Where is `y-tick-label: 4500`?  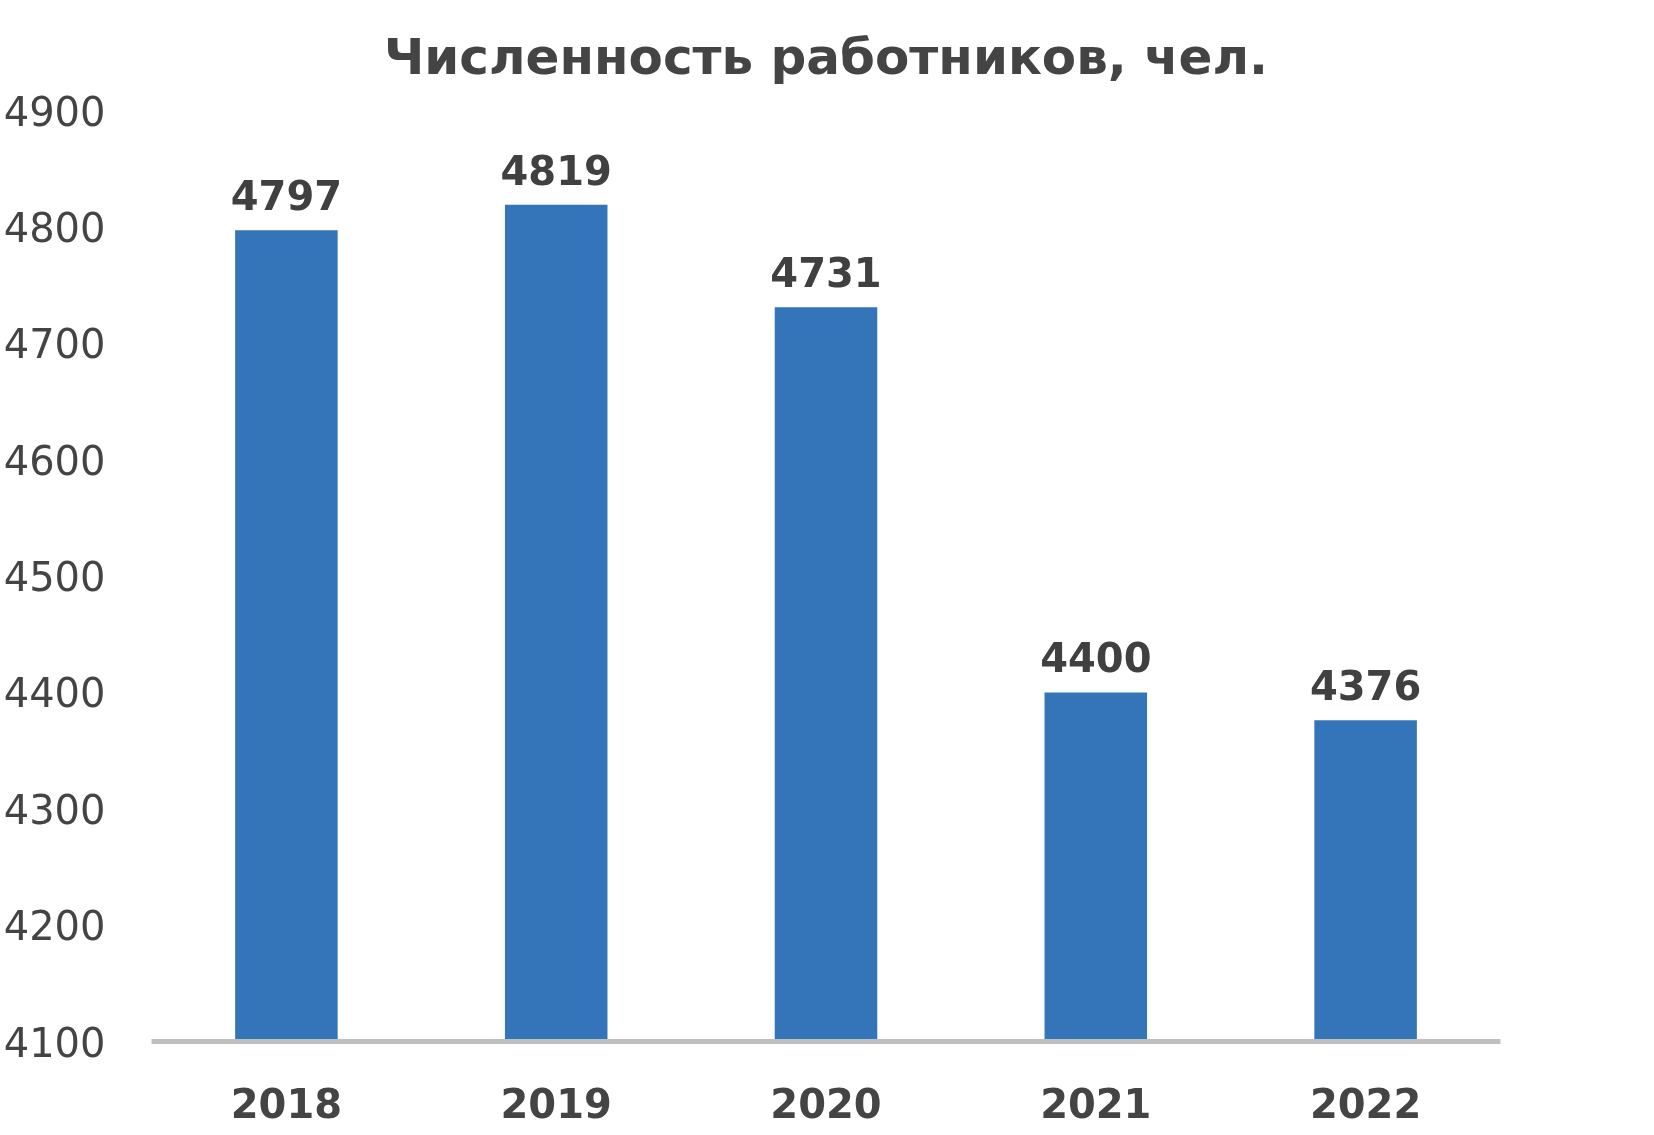
y-tick-label: 4500 is located at coordinates (54, 577).